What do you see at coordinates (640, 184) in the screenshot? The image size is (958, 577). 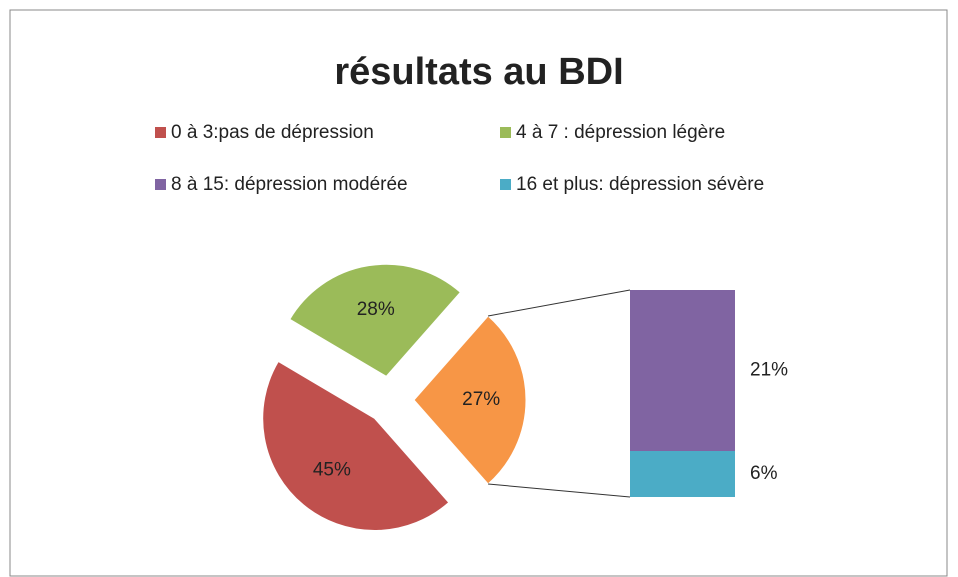 I see `legend-label: 16 et plus: dépression sévère` at bounding box center [640, 184].